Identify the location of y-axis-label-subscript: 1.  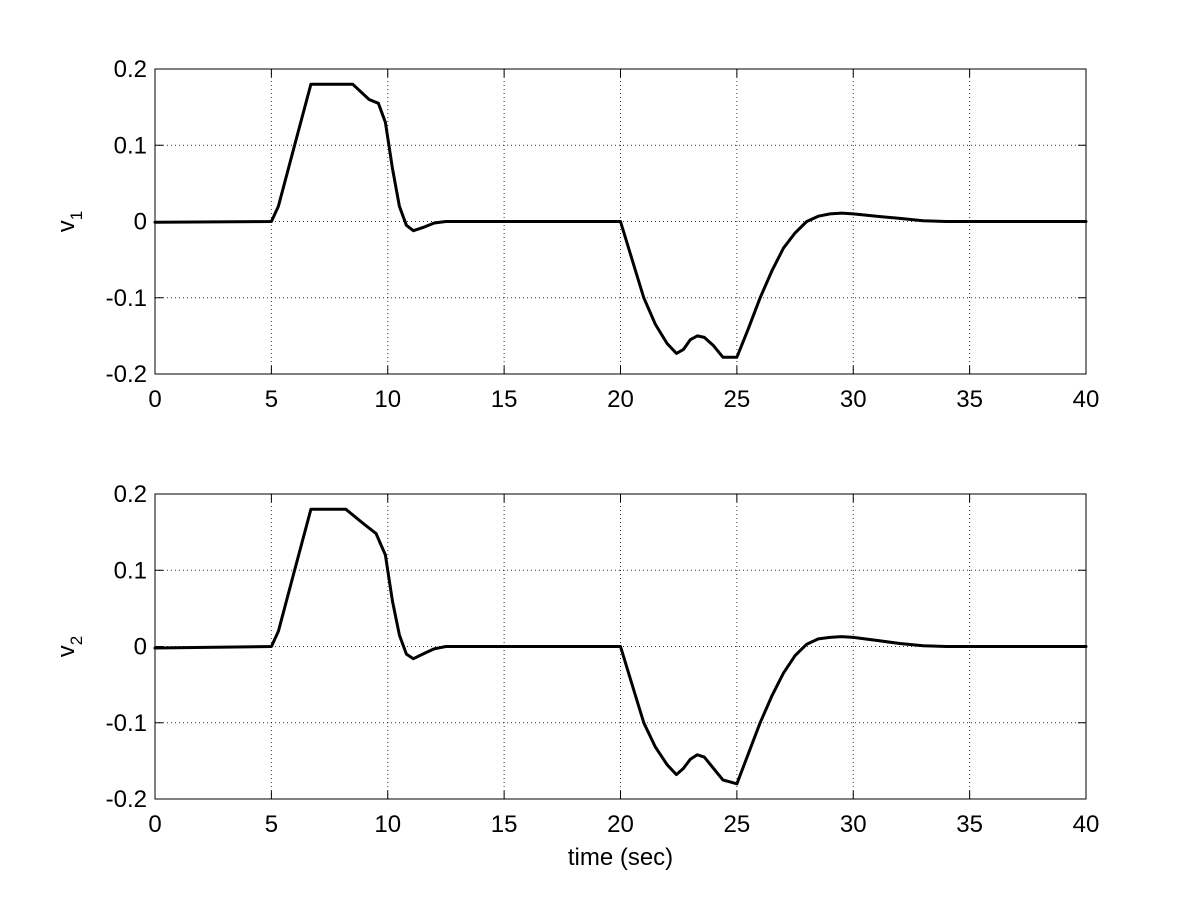
(76, 215).